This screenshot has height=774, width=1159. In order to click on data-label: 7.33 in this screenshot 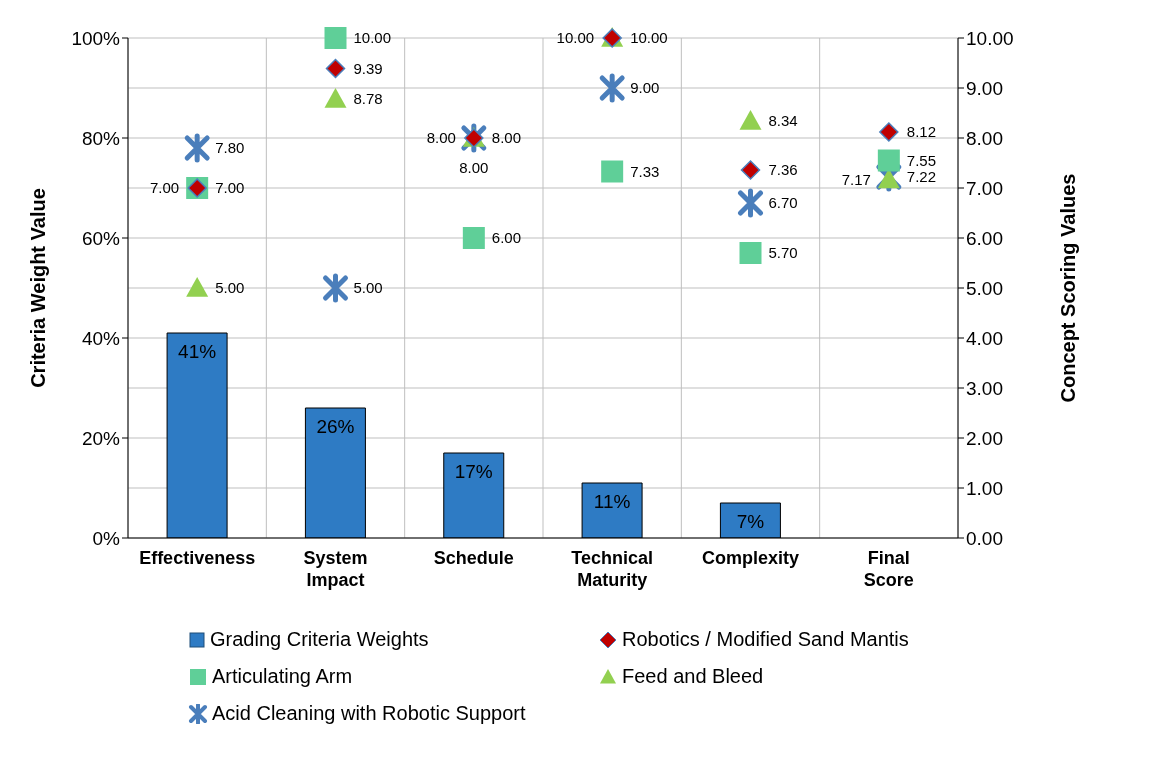, I will do `click(645, 171)`.